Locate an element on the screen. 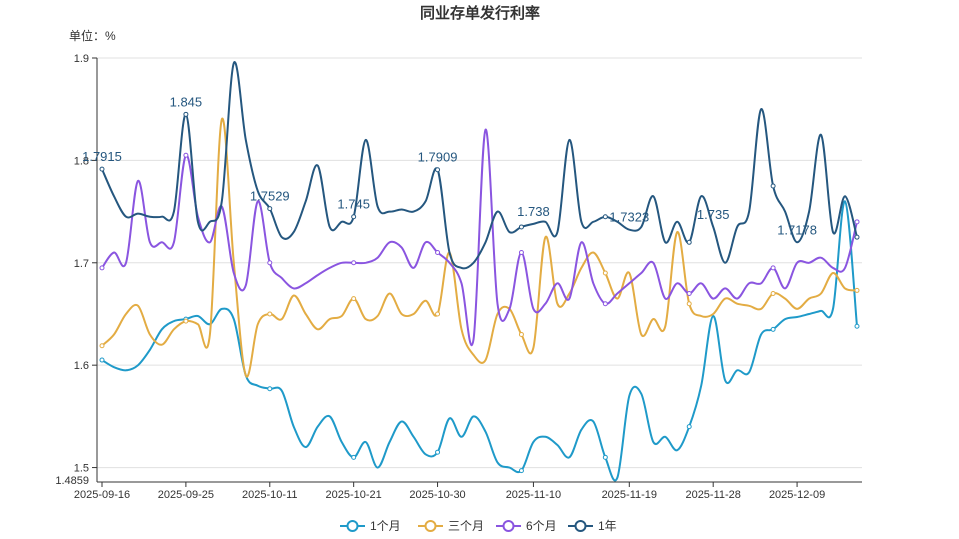 This screenshot has height=539, width=959. y-tick-label: 1.7 is located at coordinates (81, 264).